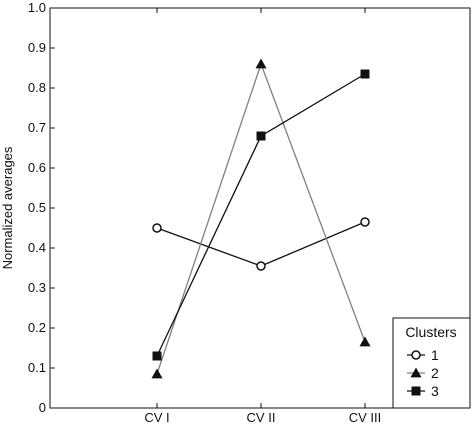 The height and width of the screenshot is (428, 473). I want to click on legend-items: 1 2 3, so click(423, 373).